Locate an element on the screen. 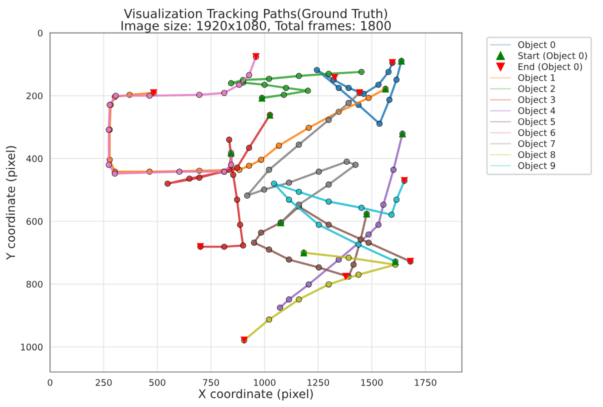 This screenshot has height=407, width=603. y-tick-label: 0 is located at coordinates (40, 33).